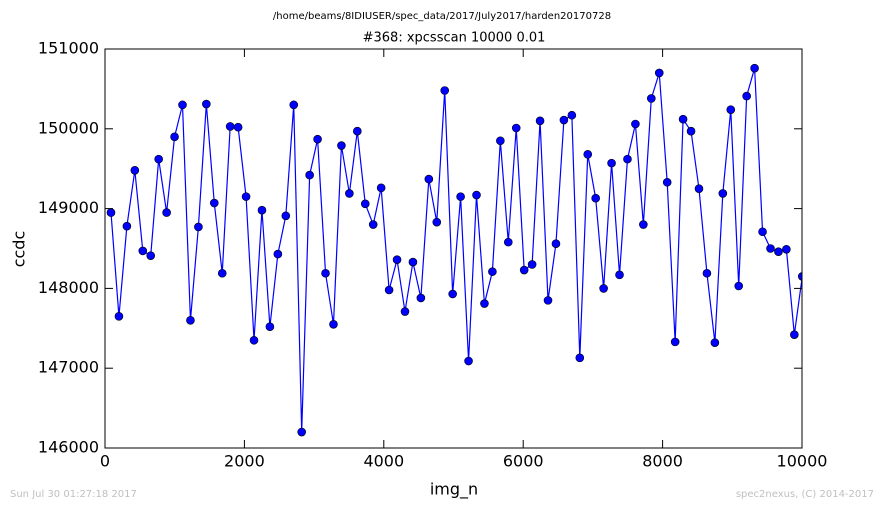  I want to click on y-tick-label: 150000, so click(68, 127).